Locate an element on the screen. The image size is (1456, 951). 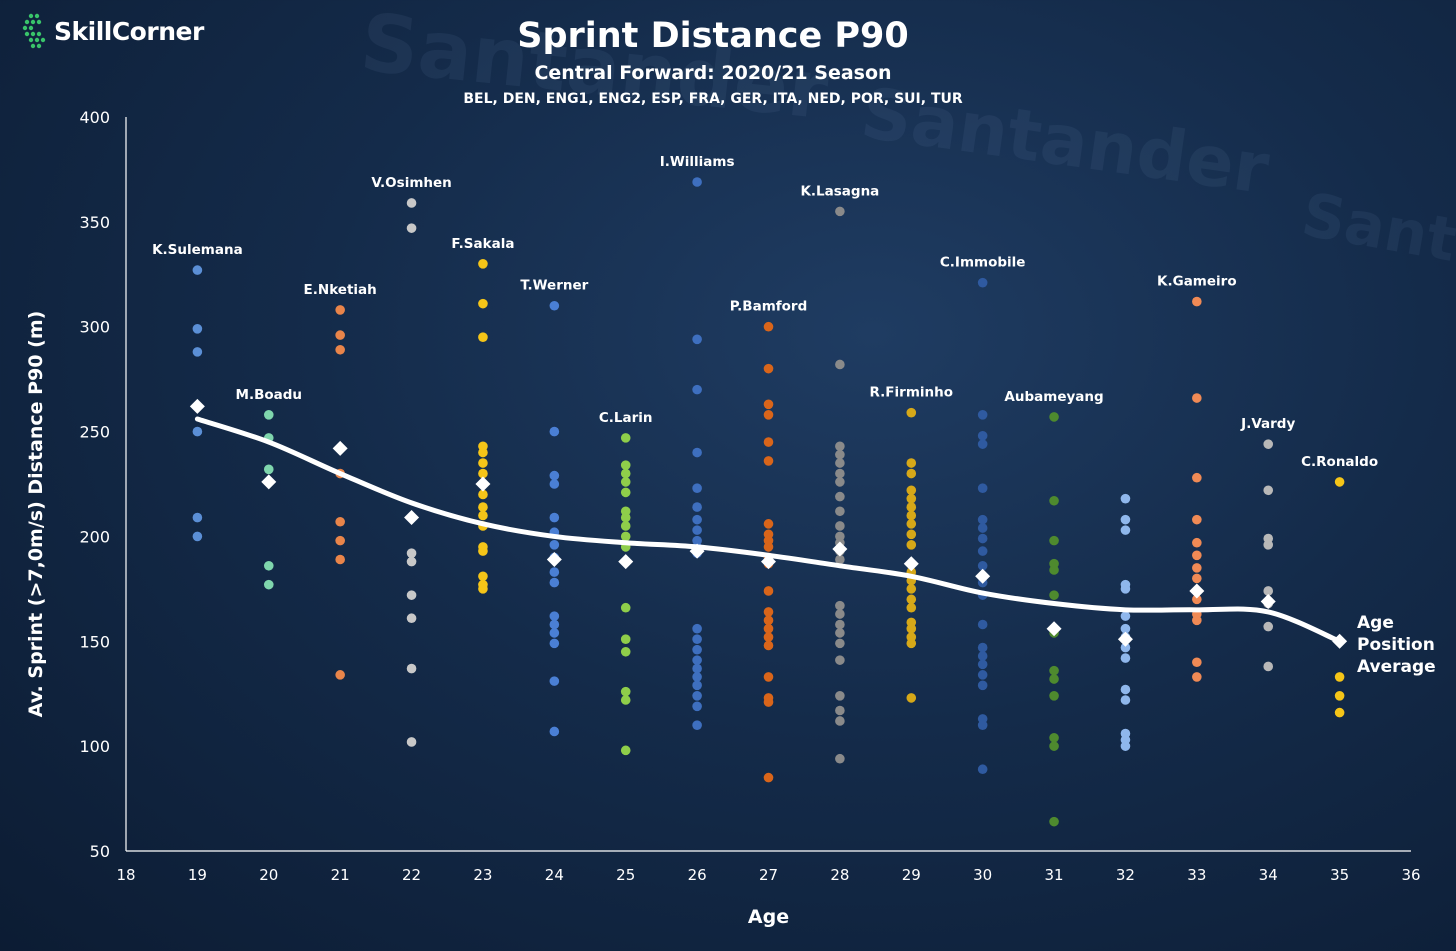
y-axis-label: Av. Sprint (>7,0m/s) Distance P90 (m) is located at coordinates (36, 514).